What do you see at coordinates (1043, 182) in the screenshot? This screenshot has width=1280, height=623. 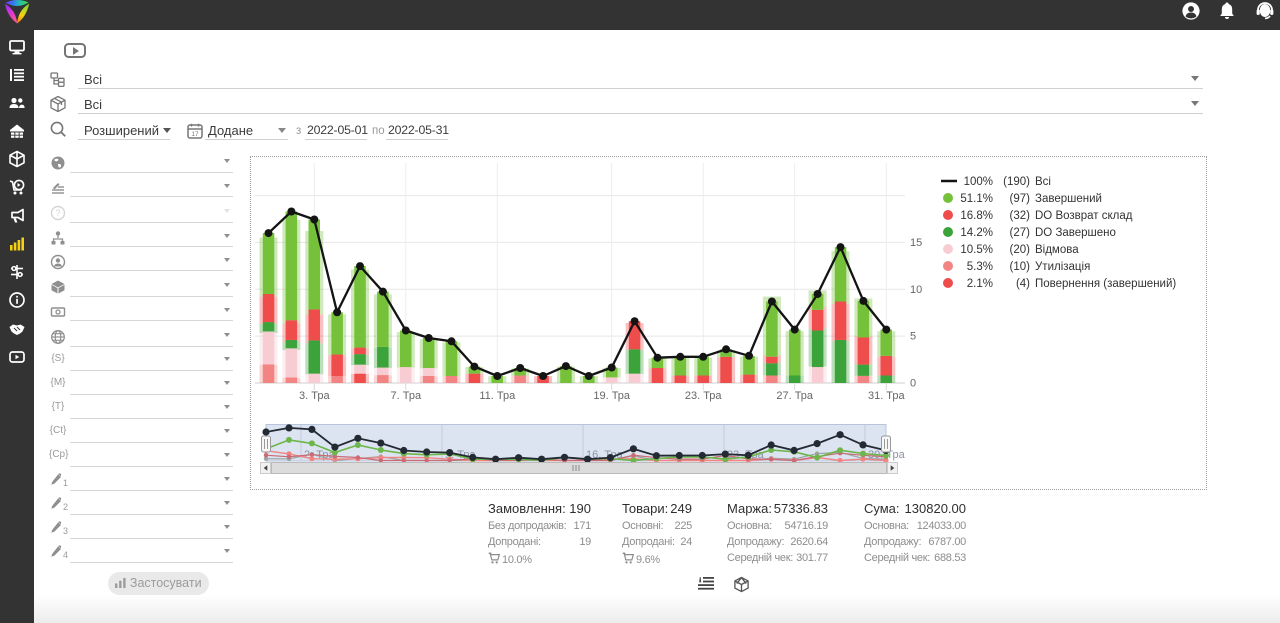 I see `svg-text: Всі` at bounding box center [1043, 182].